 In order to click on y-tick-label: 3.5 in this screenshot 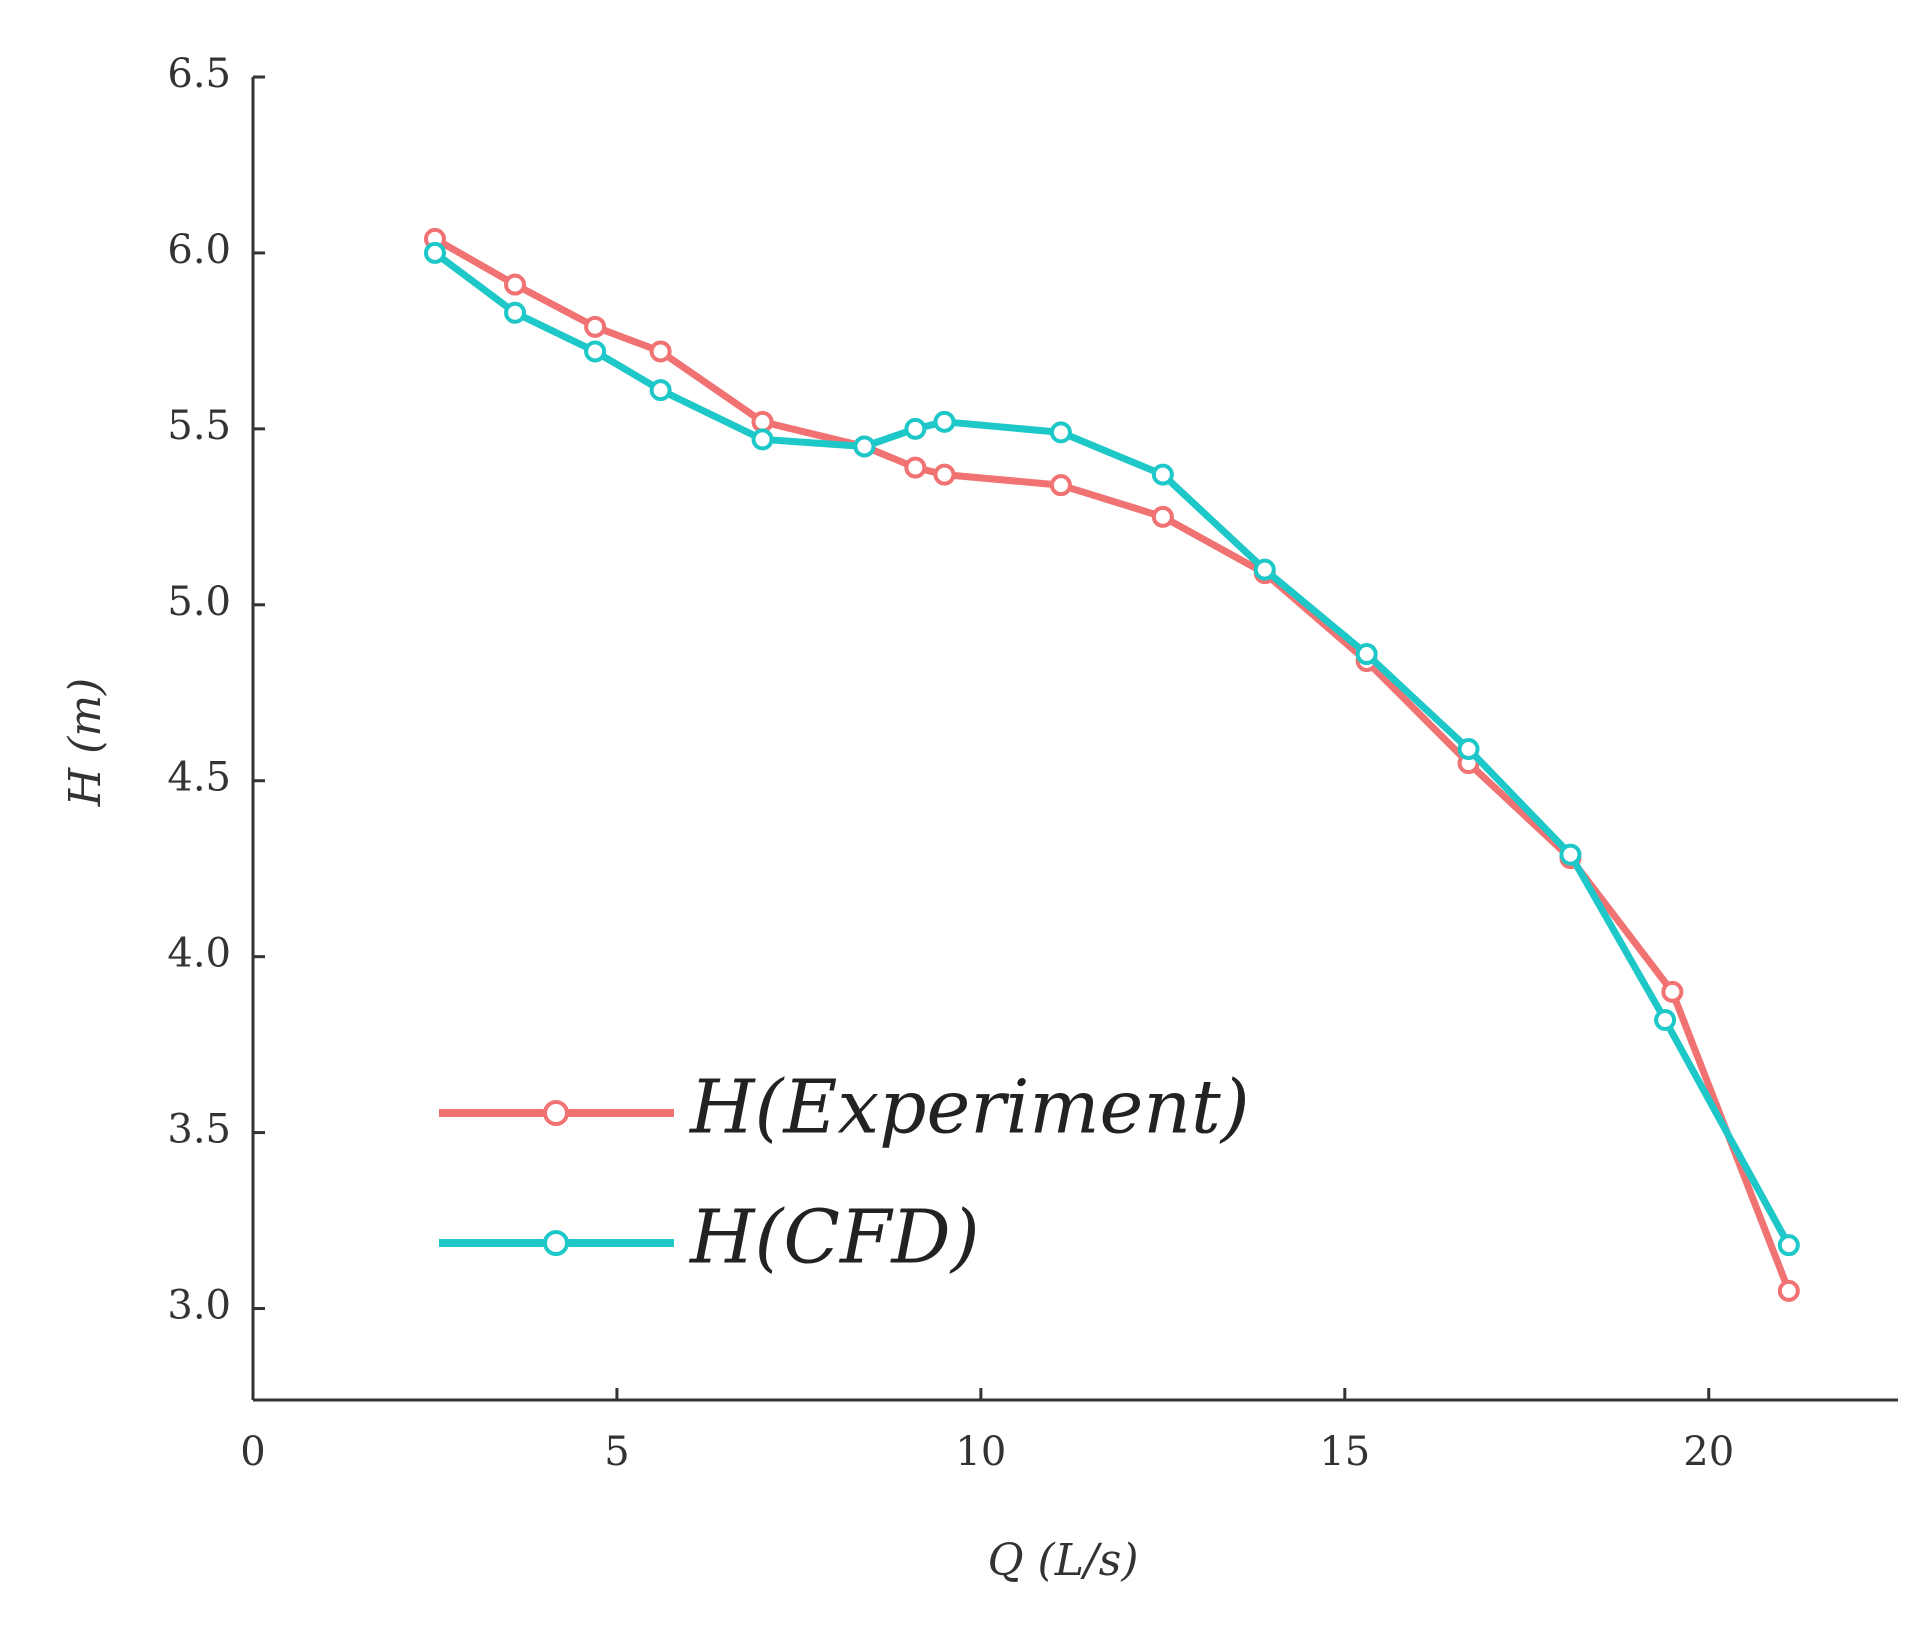, I will do `click(199, 1130)`.